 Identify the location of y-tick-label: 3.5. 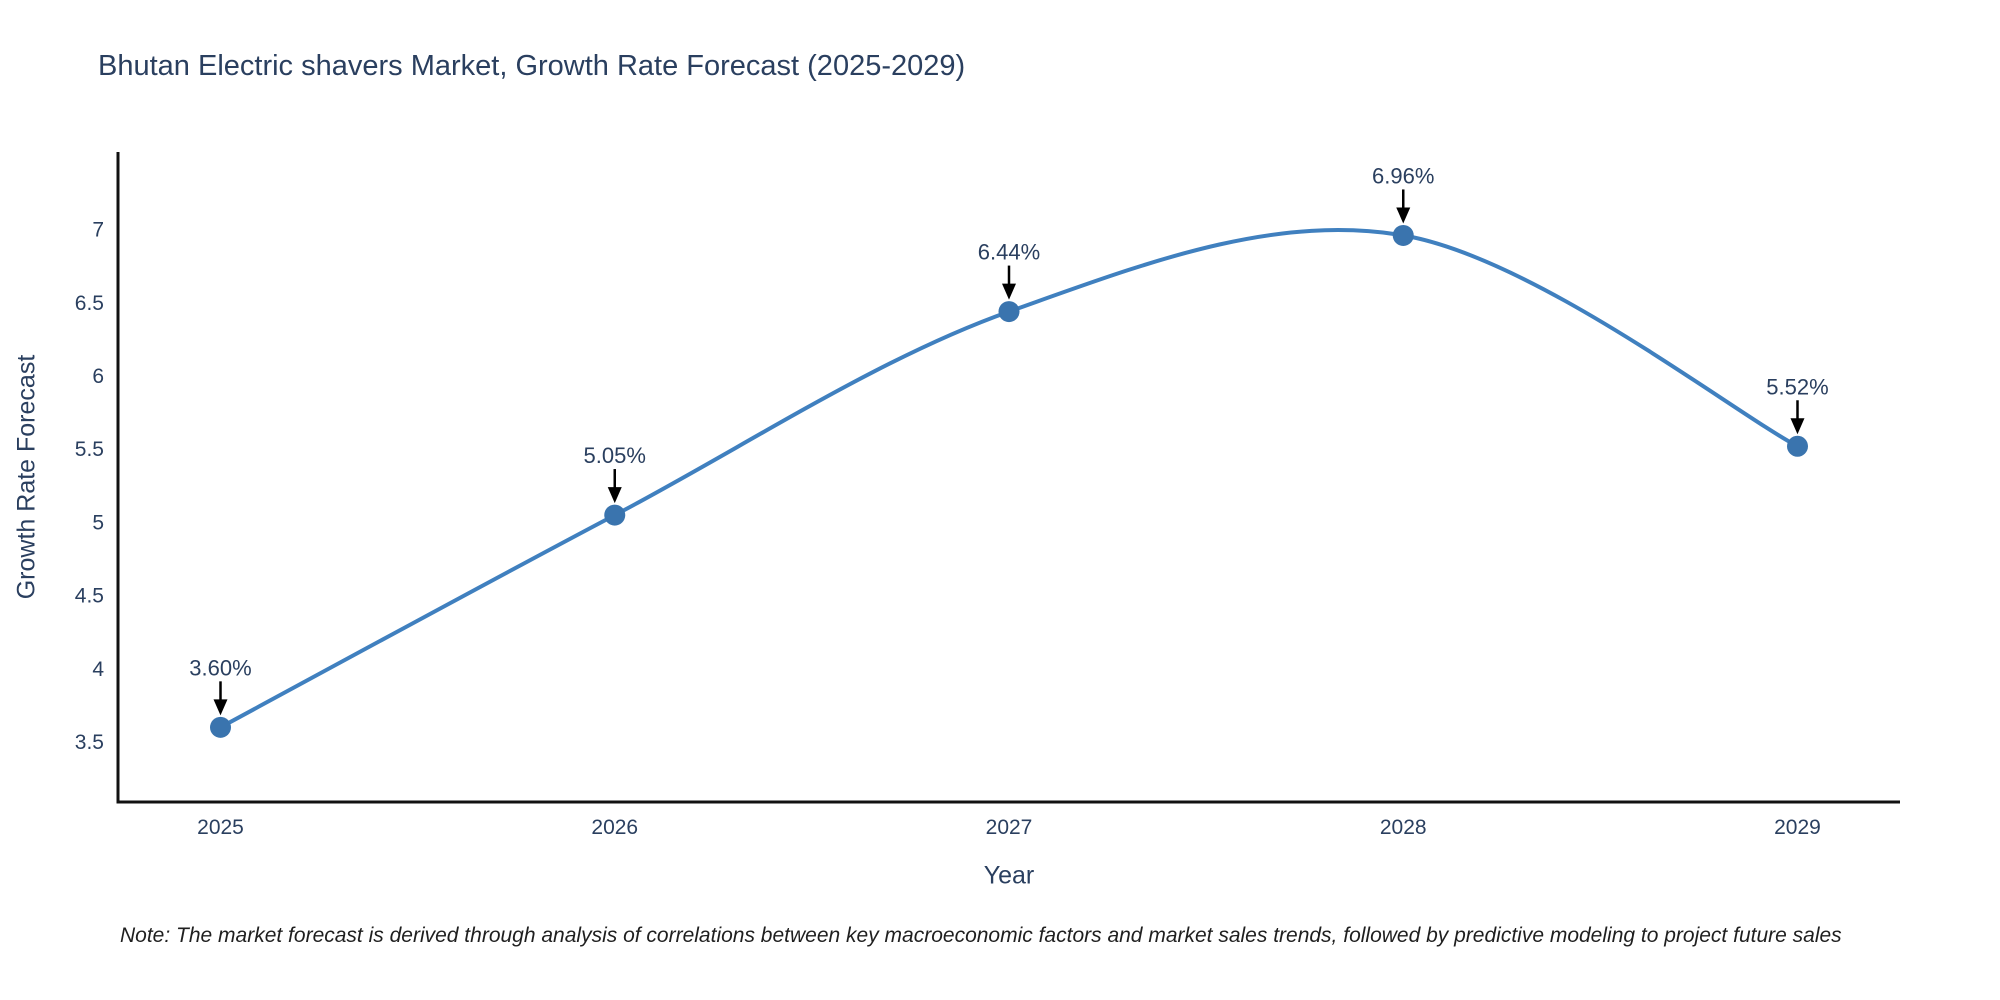
(89, 742).